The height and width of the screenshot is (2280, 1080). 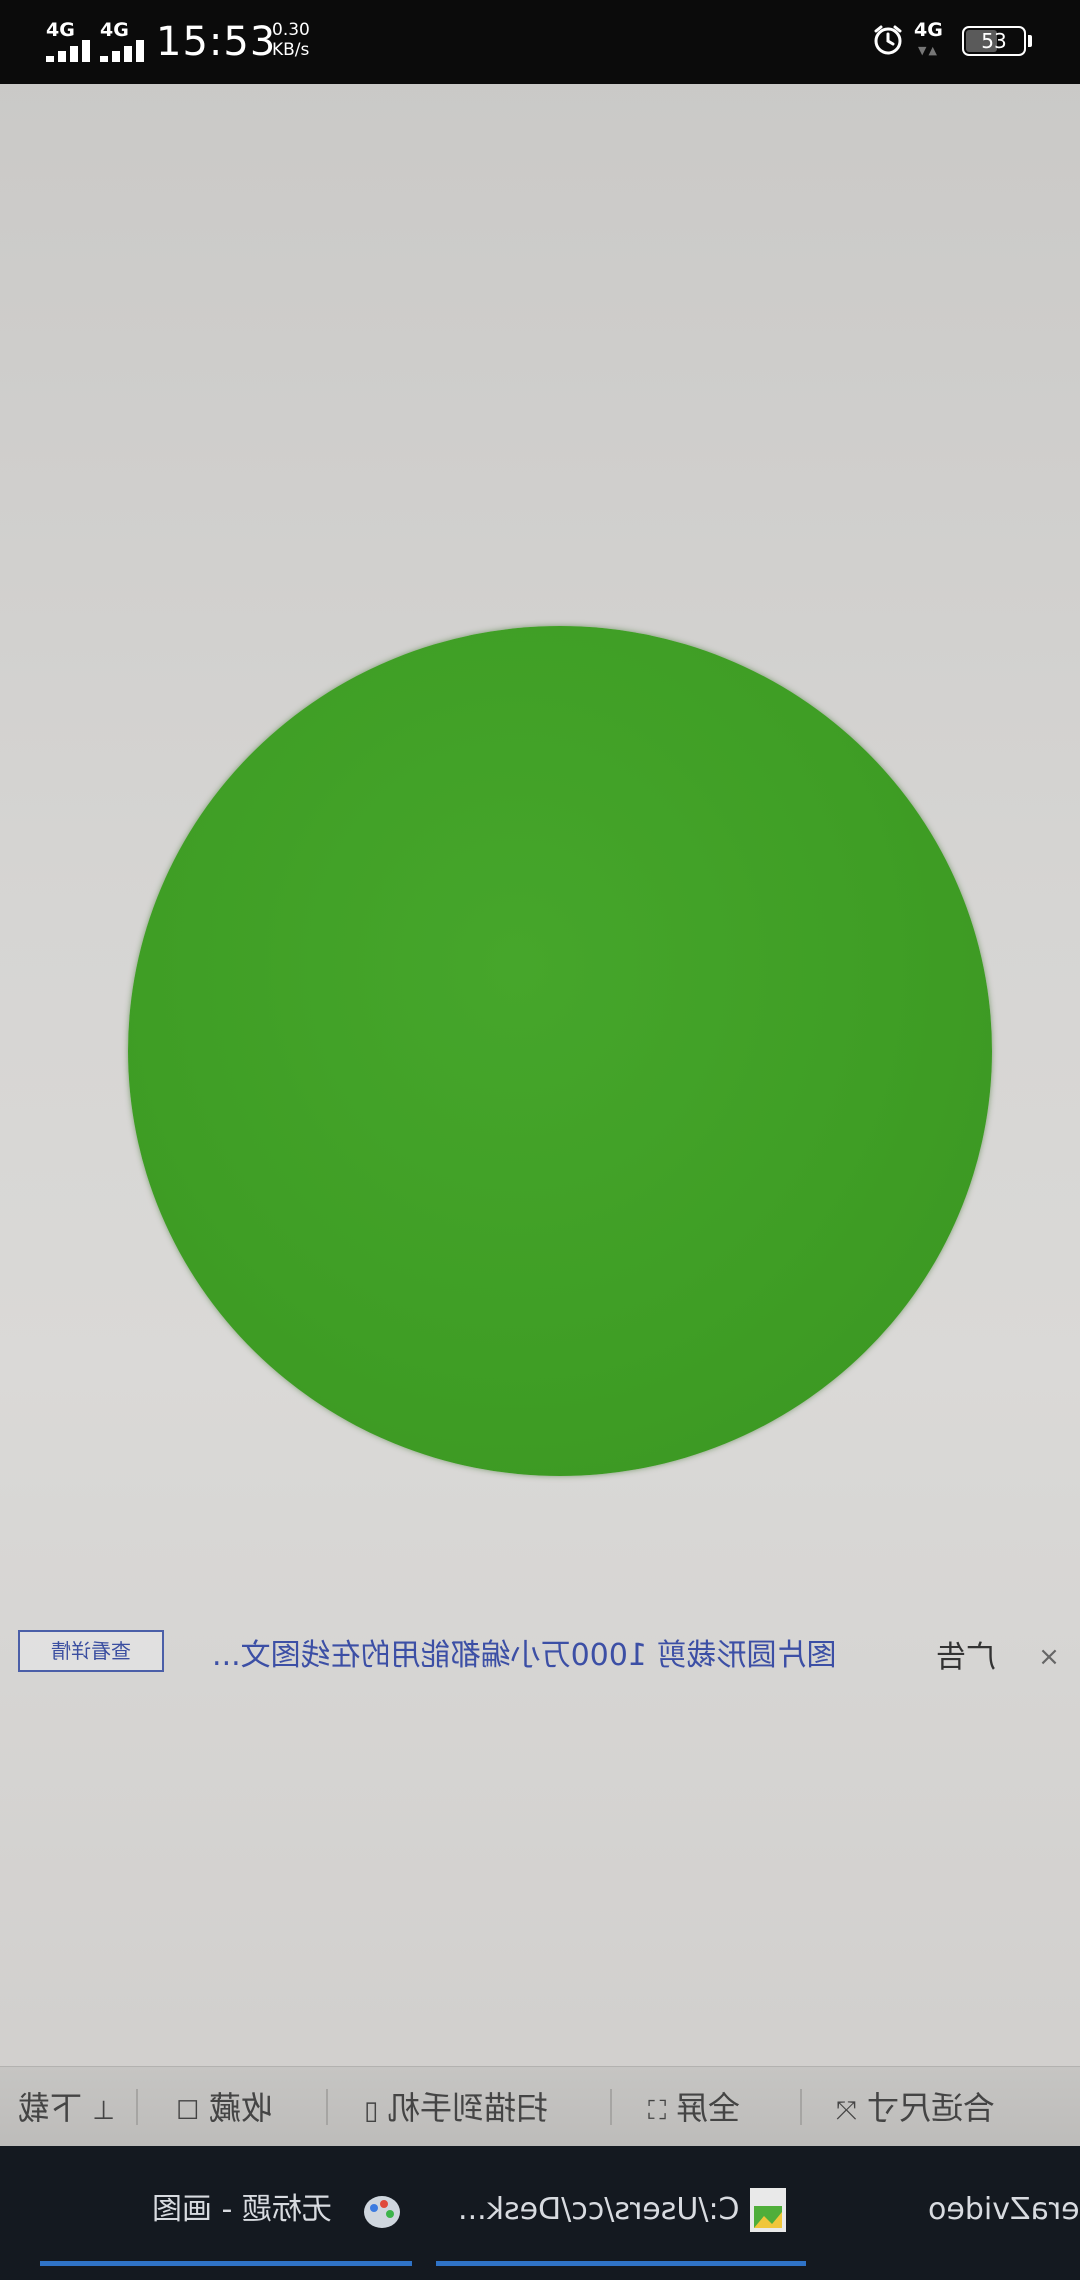 What do you see at coordinates (930, 2108) in the screenshot?
I see `fit-size-label: 合适尺寸` at bounding box center [930, 2108].